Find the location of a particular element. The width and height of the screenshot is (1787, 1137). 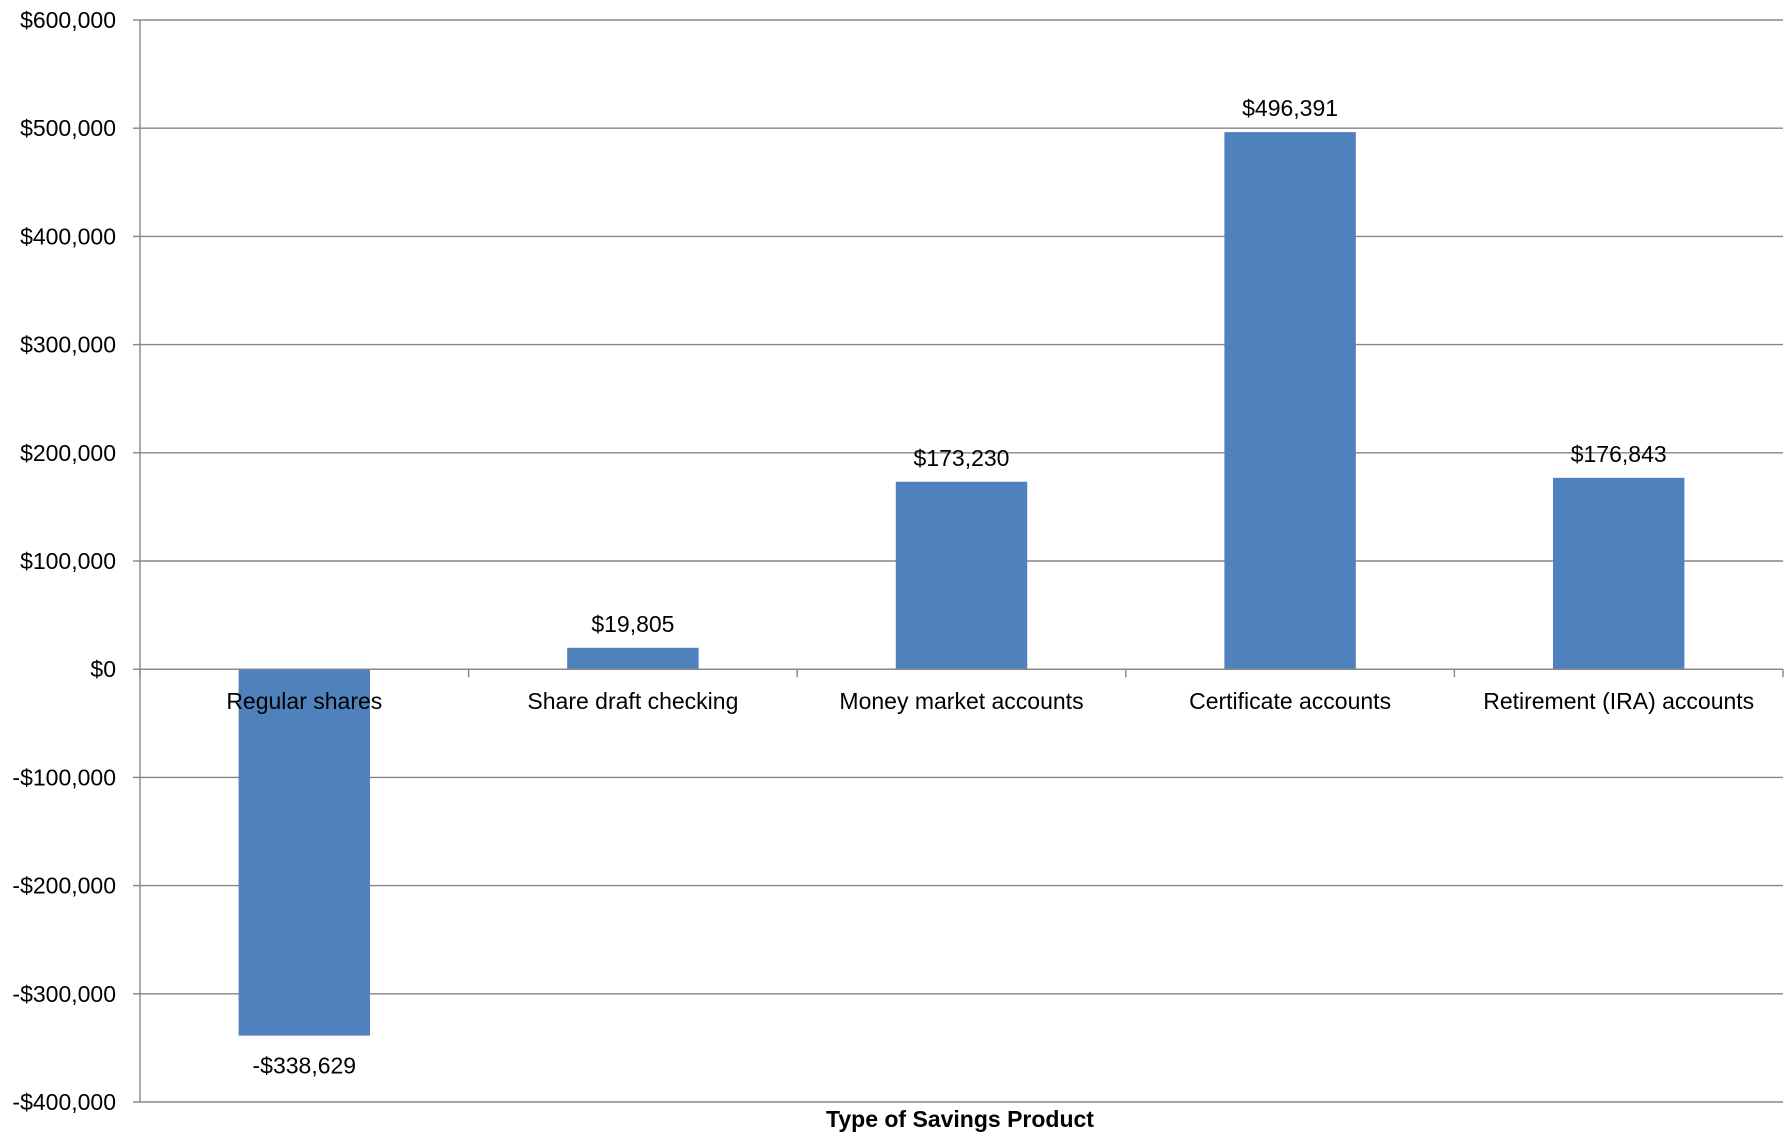

y-tick-label: -$200,000 is located at coordinates (64, 886).